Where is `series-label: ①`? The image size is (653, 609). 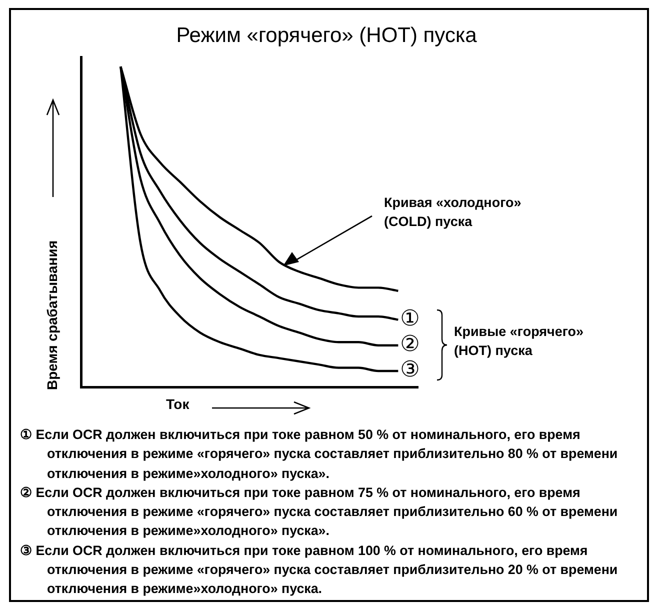
series-label: ① is located at coordinates (410, 319).